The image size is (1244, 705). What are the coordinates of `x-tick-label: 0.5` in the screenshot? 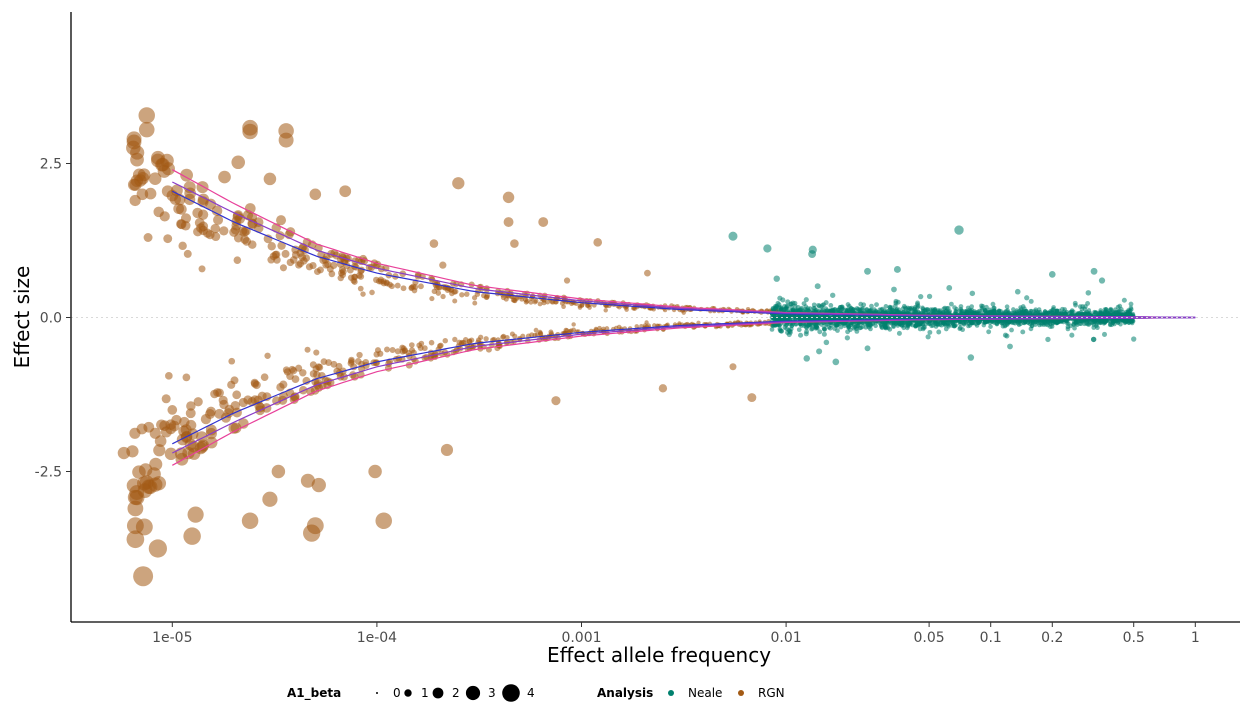 It's located at (1134, 638).